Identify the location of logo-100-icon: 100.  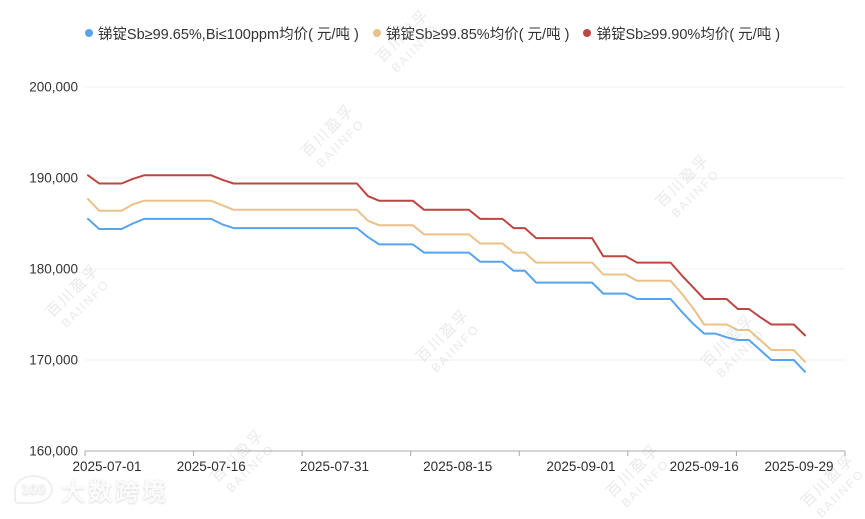
(34, 489).